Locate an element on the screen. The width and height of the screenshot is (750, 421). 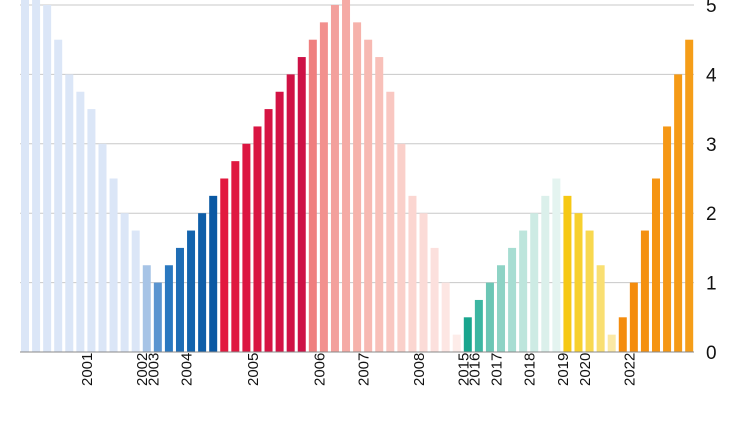
x-tick-label: 2007 is located at coordinates (364, 369).